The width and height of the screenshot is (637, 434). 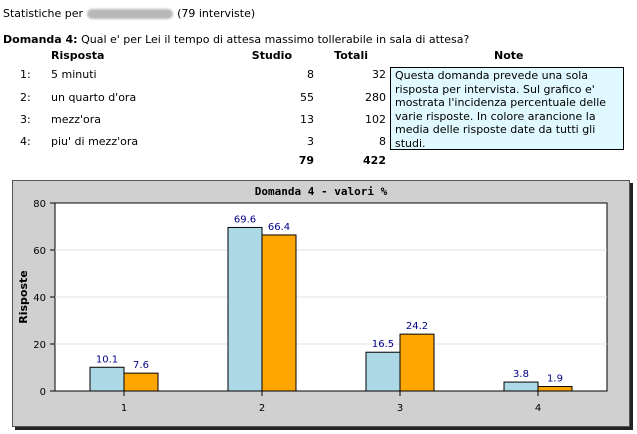 I want to click on x-tick-label: 3, so click(x=400, y=408).